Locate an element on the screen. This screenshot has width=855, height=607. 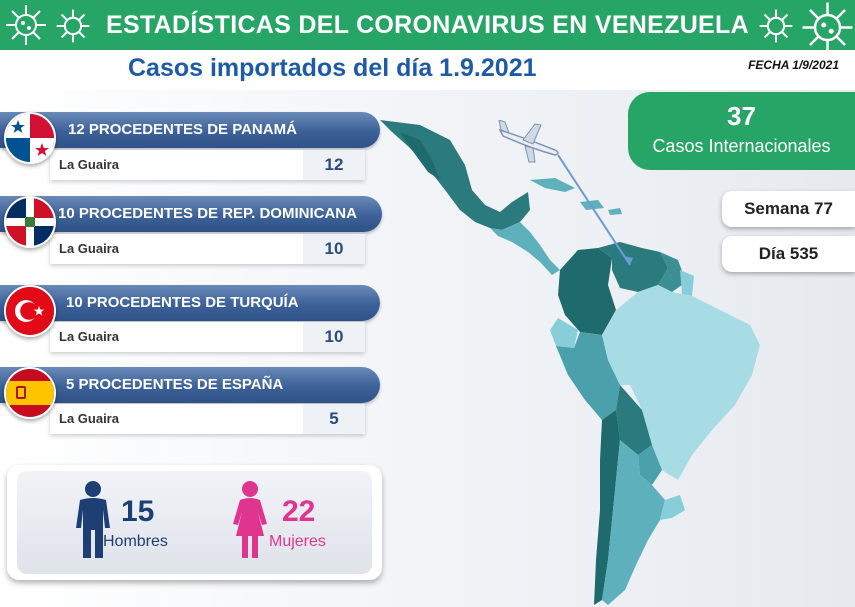
page-subtitle: Casos importados del día 1.9.2021 is located at coordinates (332, 68).